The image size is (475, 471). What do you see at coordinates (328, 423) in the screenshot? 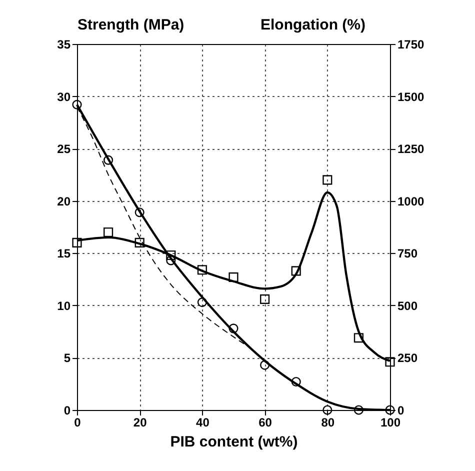
I see `x-tick-label: 80` at bounding box center [328, 423].